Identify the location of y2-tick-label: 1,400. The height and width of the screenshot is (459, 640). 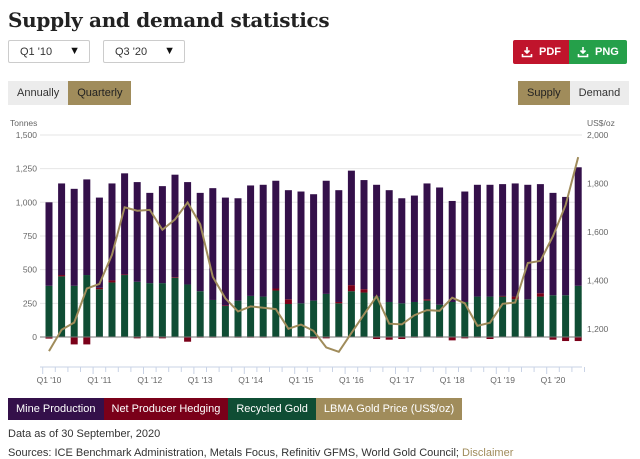
(598, 281).